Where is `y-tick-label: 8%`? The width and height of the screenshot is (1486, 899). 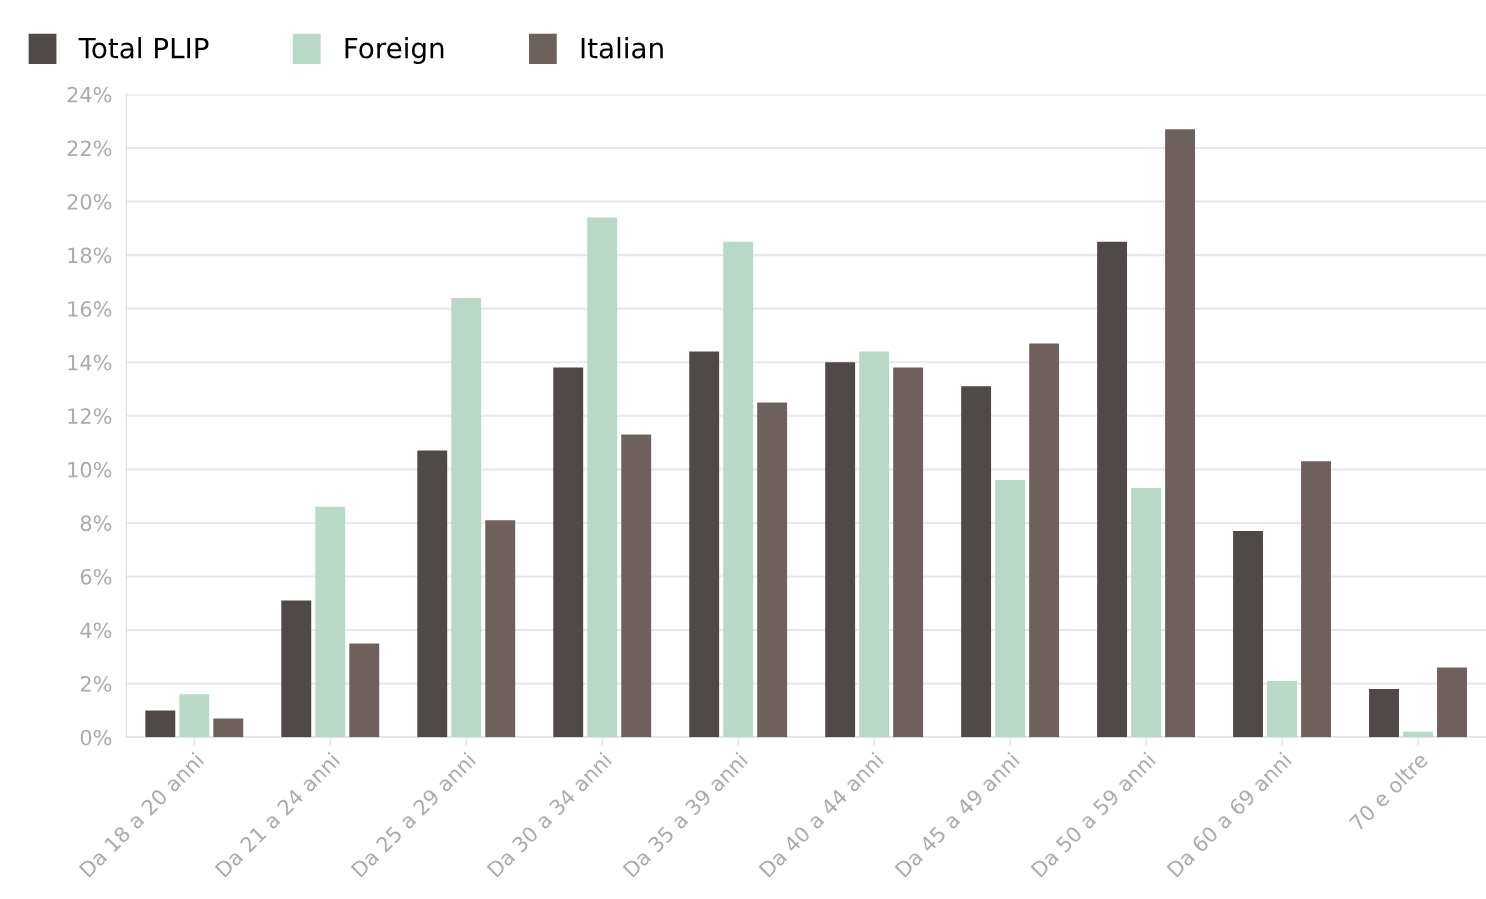
y-tick-label: 8% is located at coordinates (96, 523).